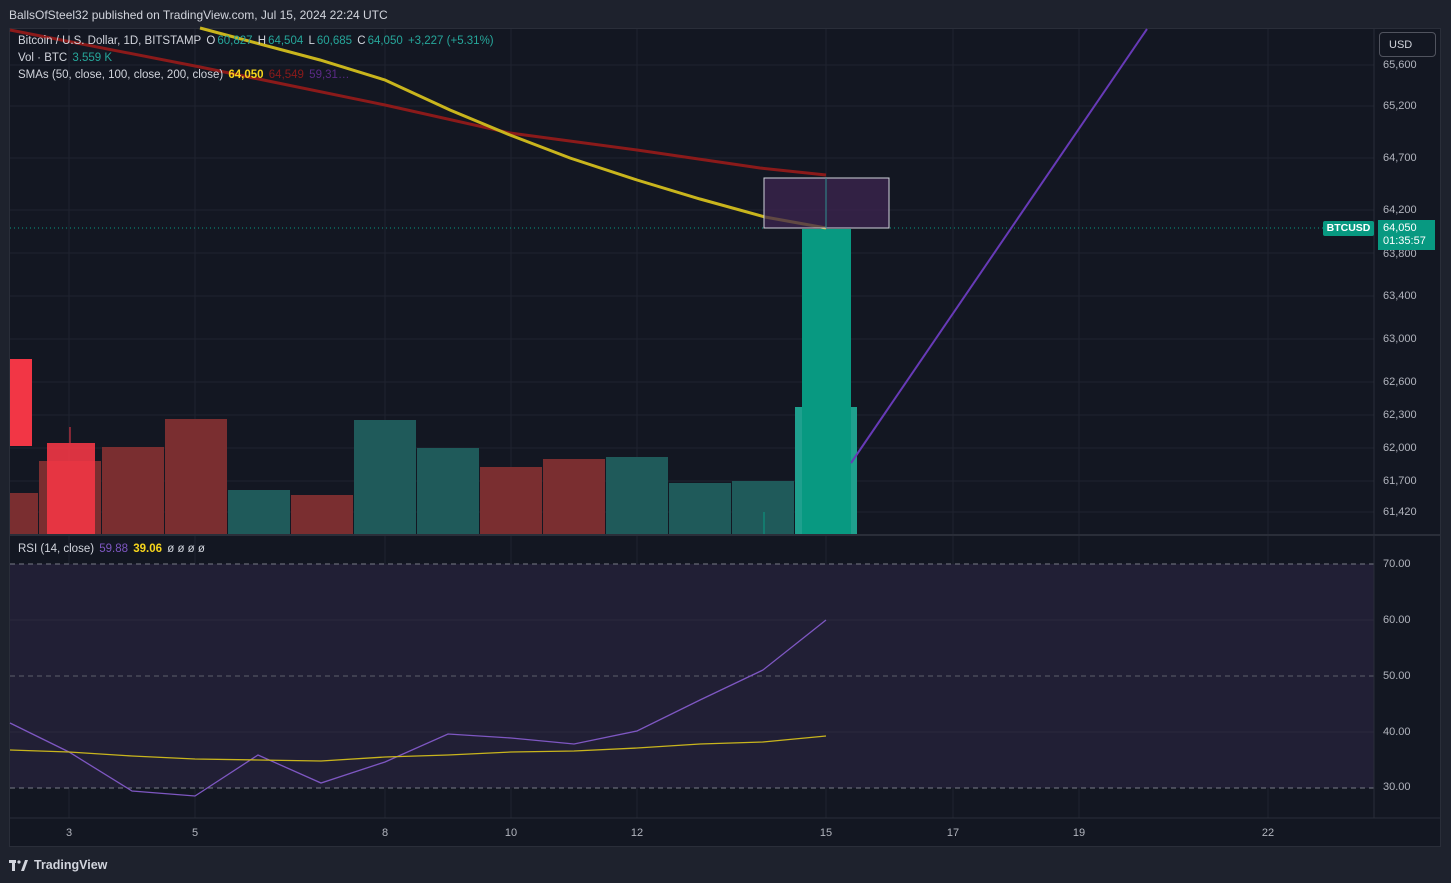  I want to click on price-axis-label: 62,600, so click(1400, 382).